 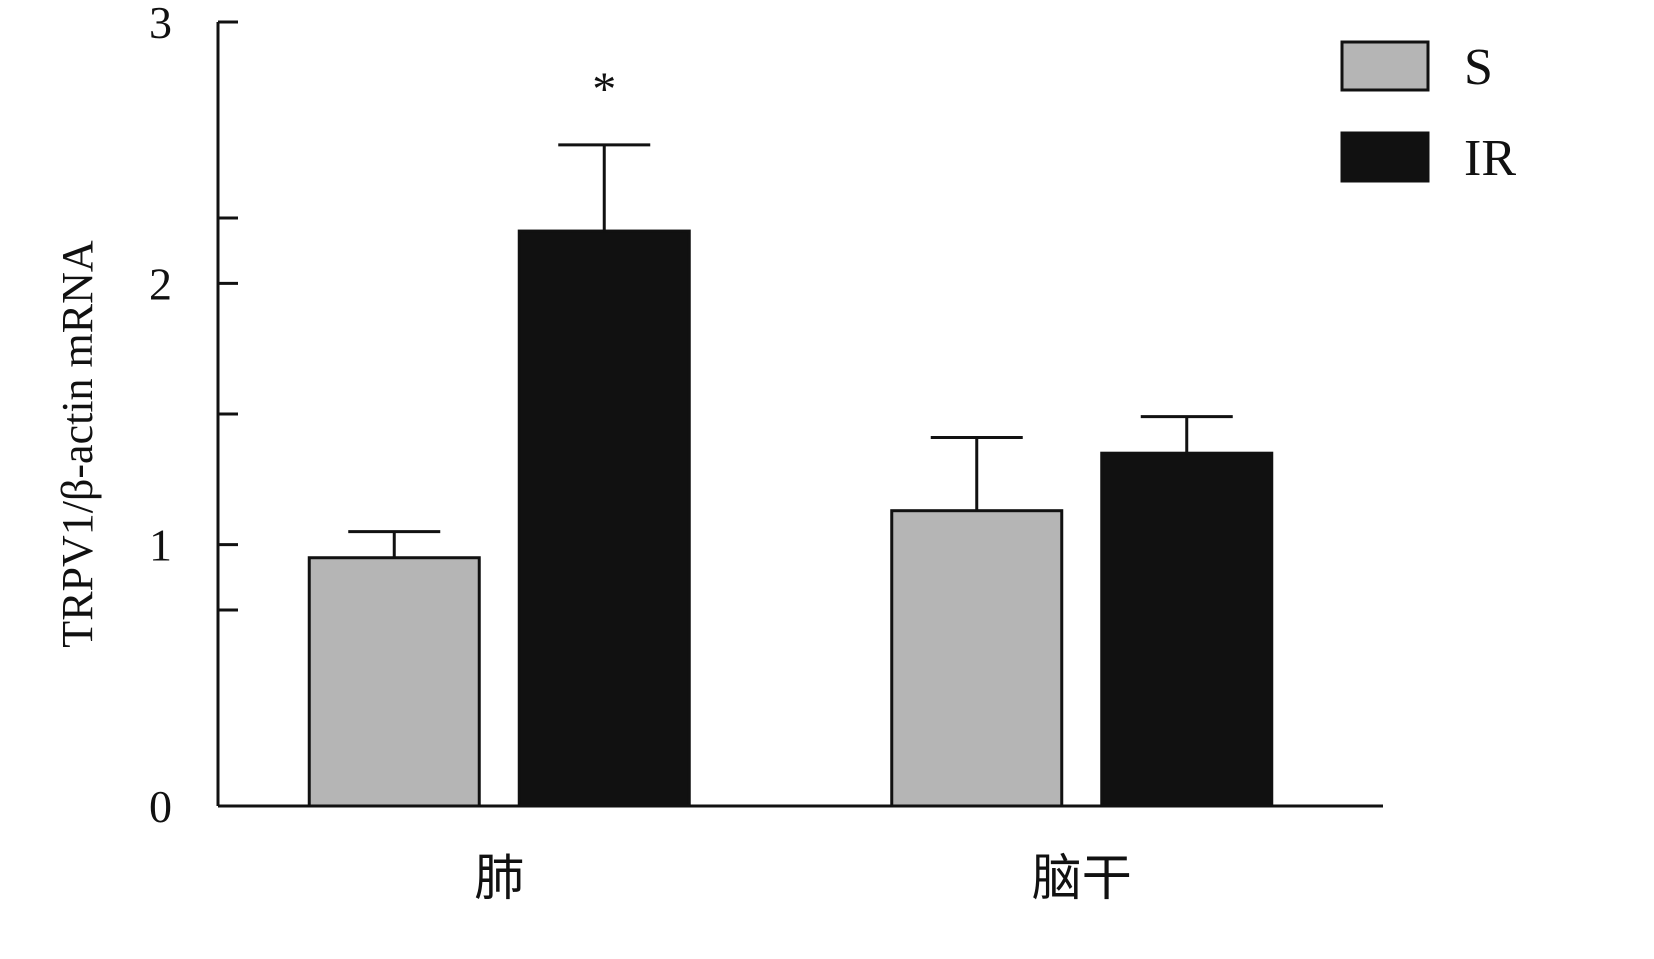 I want to click on y-tick-label: 3, so click(x=160, y=24).